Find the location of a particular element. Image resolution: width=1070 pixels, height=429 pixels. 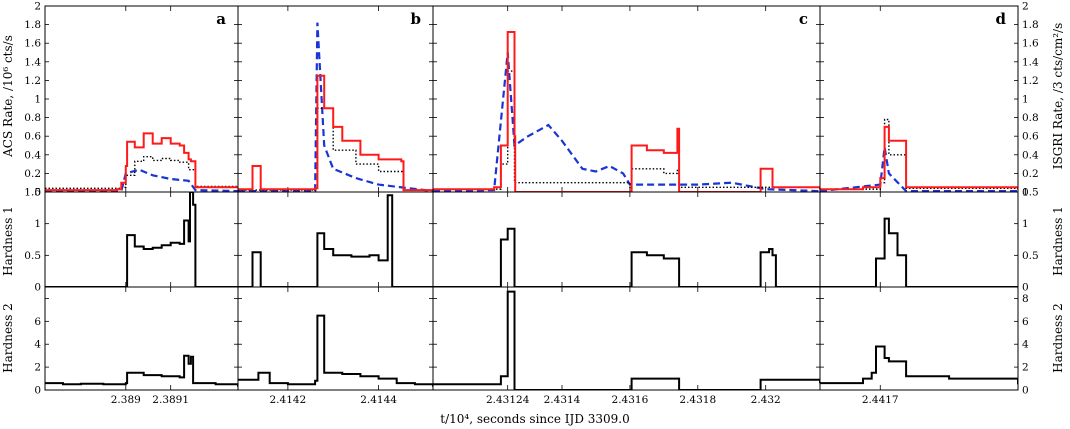

panel-d-hardness1: 0 0.5 1 1.5 is located at coordinates (929, 240).